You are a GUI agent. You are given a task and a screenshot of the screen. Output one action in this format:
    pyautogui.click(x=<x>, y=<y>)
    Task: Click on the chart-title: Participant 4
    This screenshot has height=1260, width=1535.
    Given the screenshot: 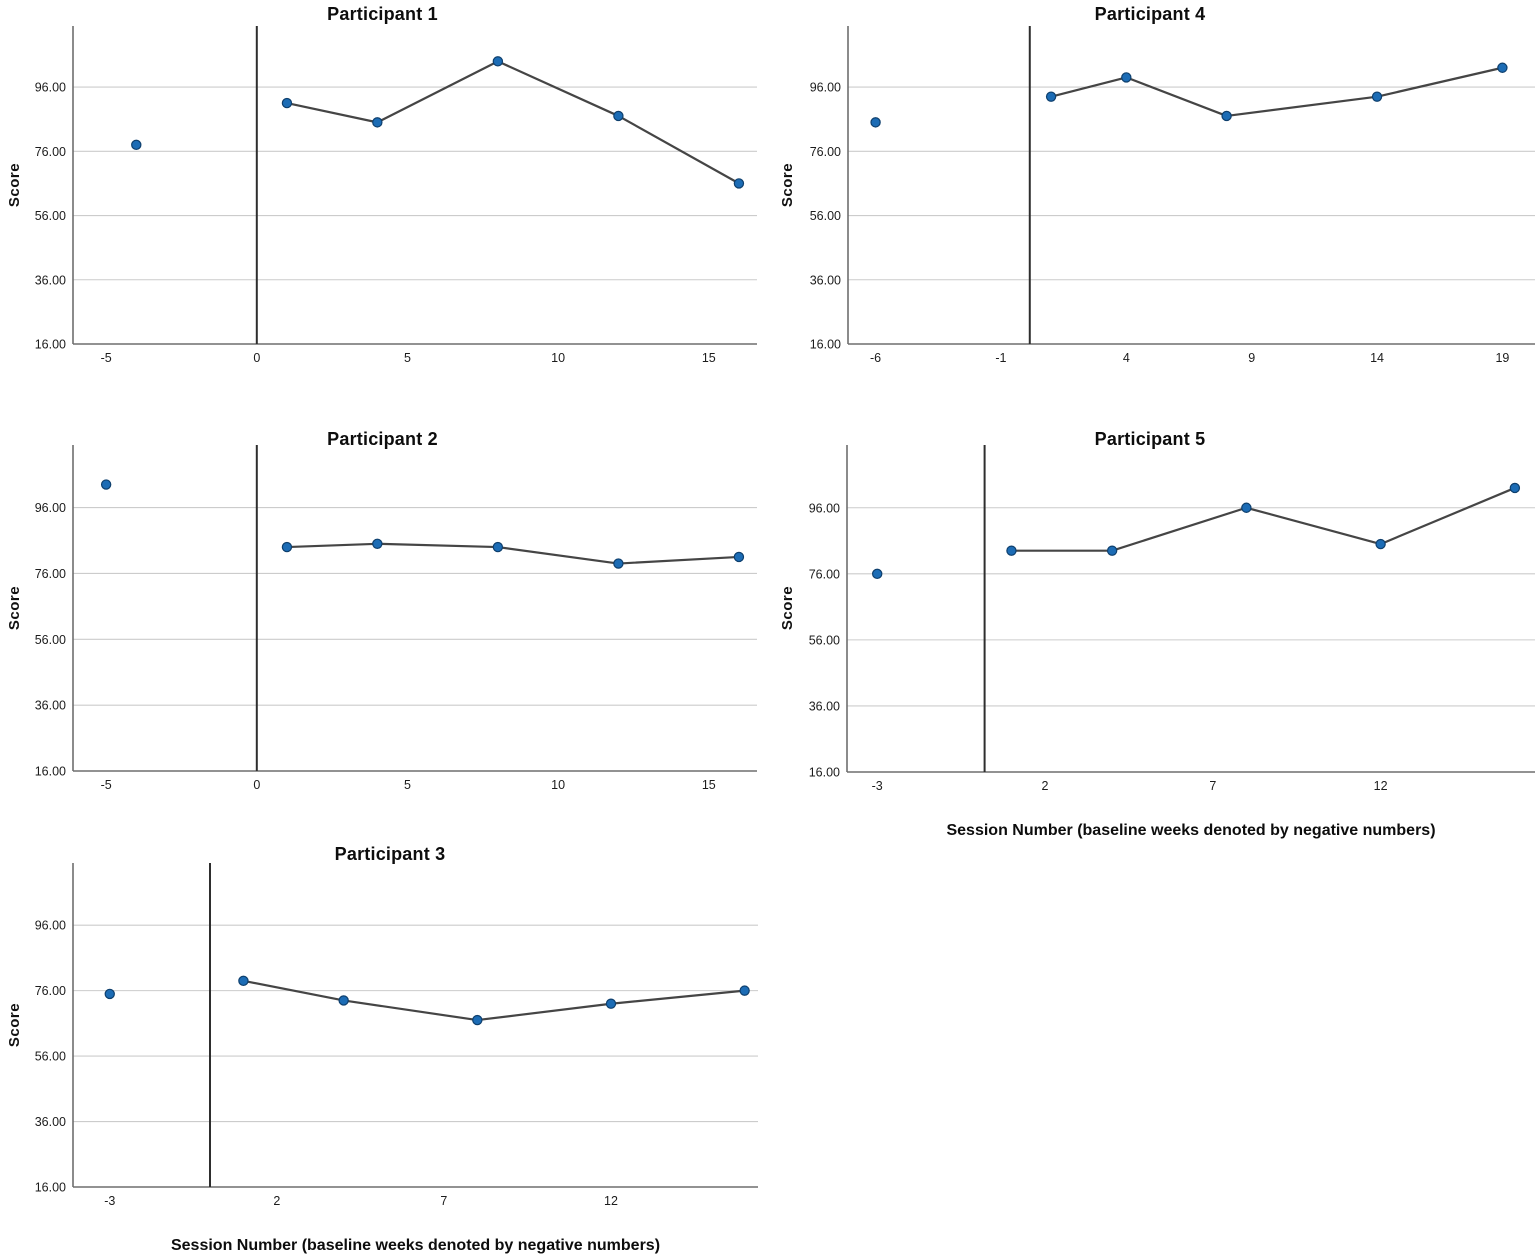 What is the action you would take?
    pyautogui.click(x=1150, y=14)
    